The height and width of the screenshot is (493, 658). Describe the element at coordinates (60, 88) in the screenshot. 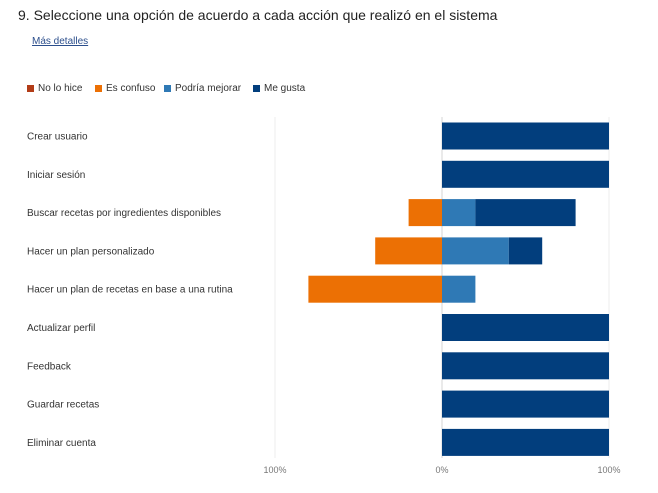

I see `legend-label: No lo hice` at that location.